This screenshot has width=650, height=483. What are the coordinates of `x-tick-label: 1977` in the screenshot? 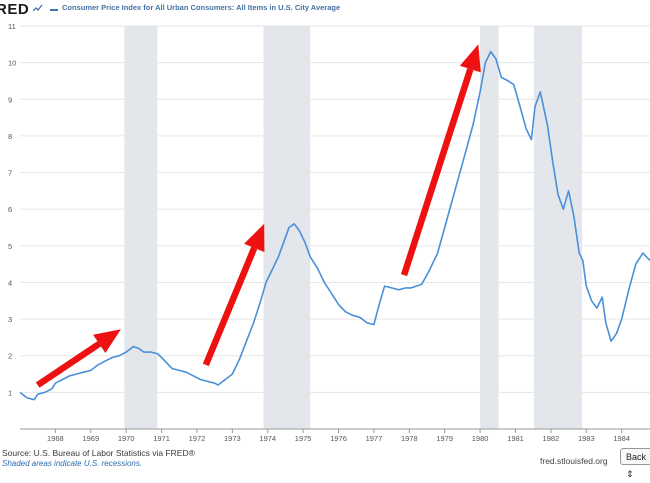 It's located at (374, 438).